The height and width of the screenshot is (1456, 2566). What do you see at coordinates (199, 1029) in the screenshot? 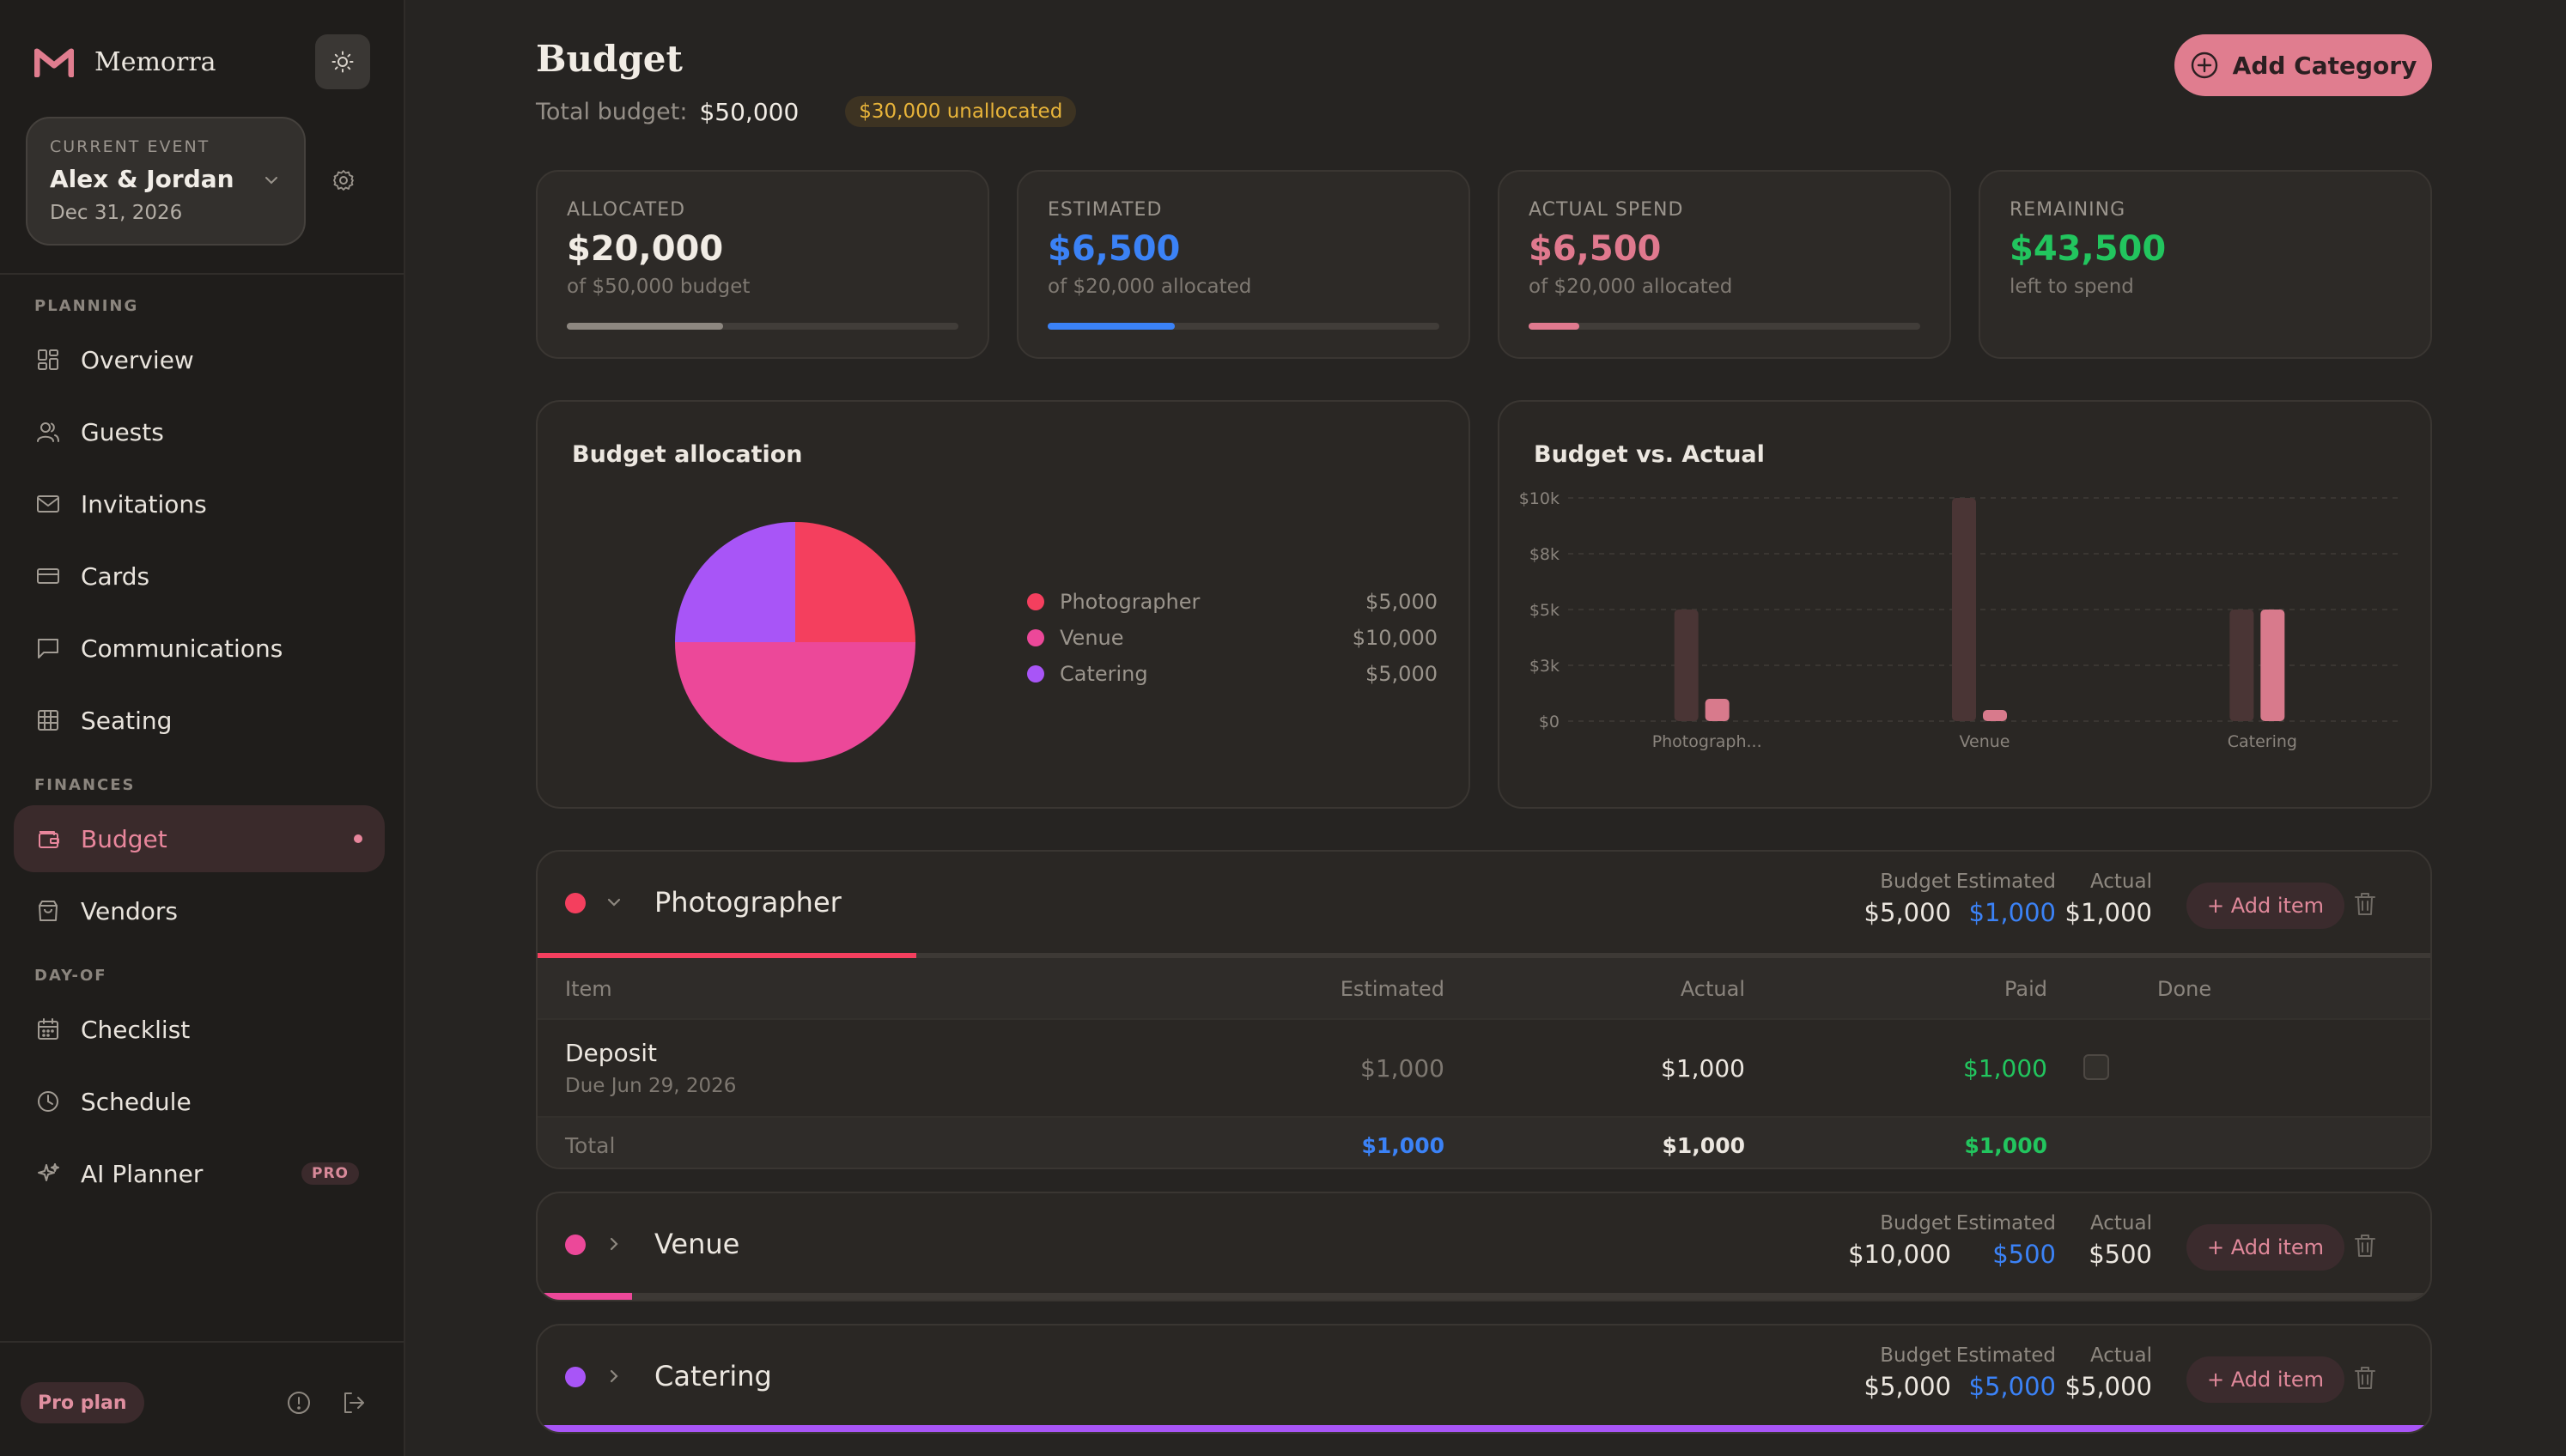
I see `sidebar-item-checklist: Checklist` at bounding box center [199, 1029].